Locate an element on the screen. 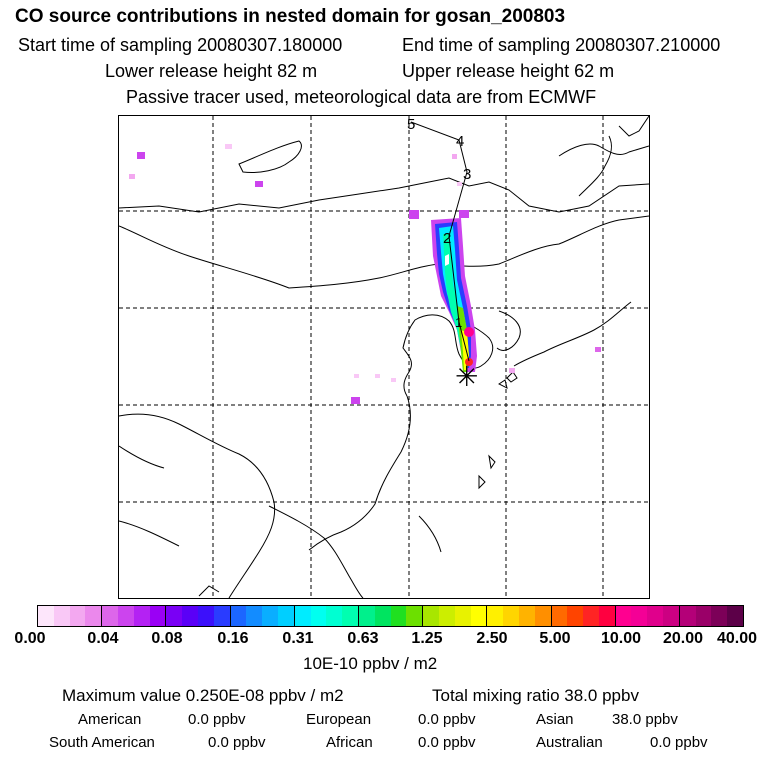 The width and height of the screenshot is (768, 768). colorbar-units: 10E-10 ppbv / m2 is located at coordinates (370, 663).